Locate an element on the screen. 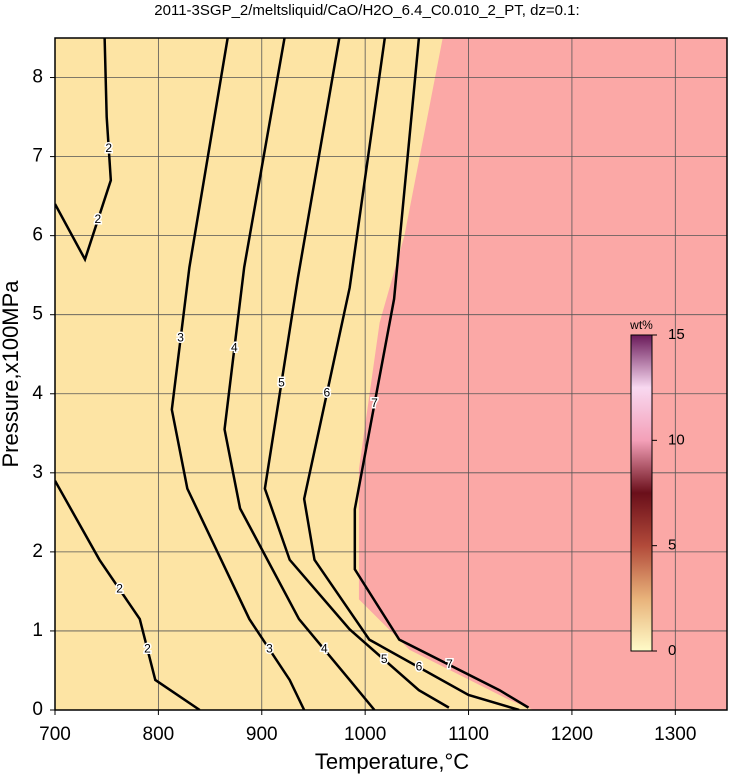 This screenshot has width=734, height=776. colorbar-label: wt% is located at coordinates (641, 325).